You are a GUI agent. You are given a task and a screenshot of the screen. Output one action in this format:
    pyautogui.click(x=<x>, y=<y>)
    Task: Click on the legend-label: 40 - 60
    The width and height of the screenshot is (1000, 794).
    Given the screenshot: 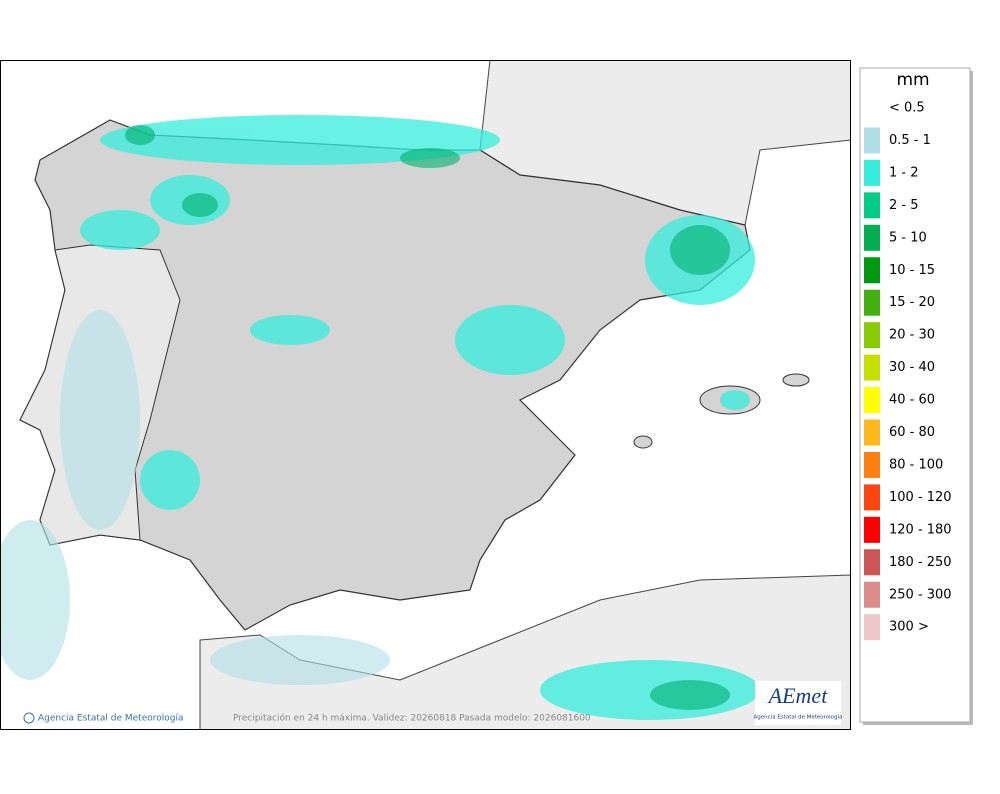 What is the action you would take?
    pyautogui.click(x=912, y=400)
    